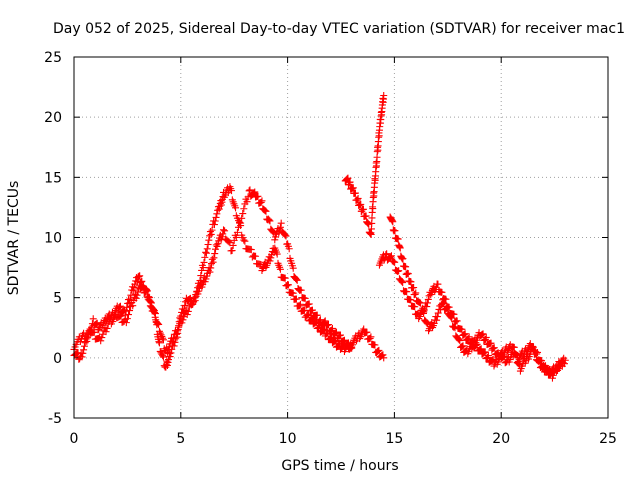  What do you see at coordinates (14, 238) in the screenshot?
I see `y-axis-label: SDTVAR / TECUs` at bounding box center [14, 238].